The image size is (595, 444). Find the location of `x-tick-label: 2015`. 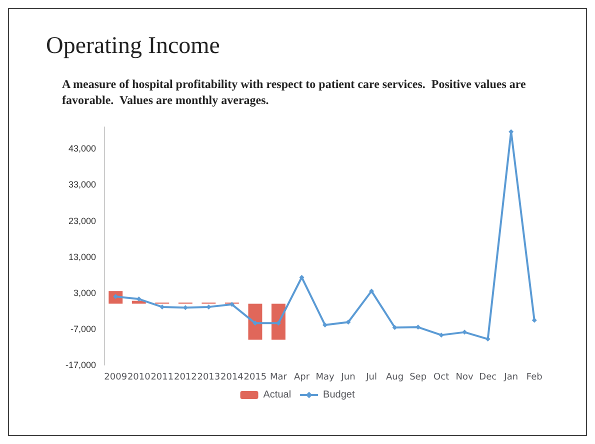

x-tick-label: 2015 is located at coordinates (255, 377).